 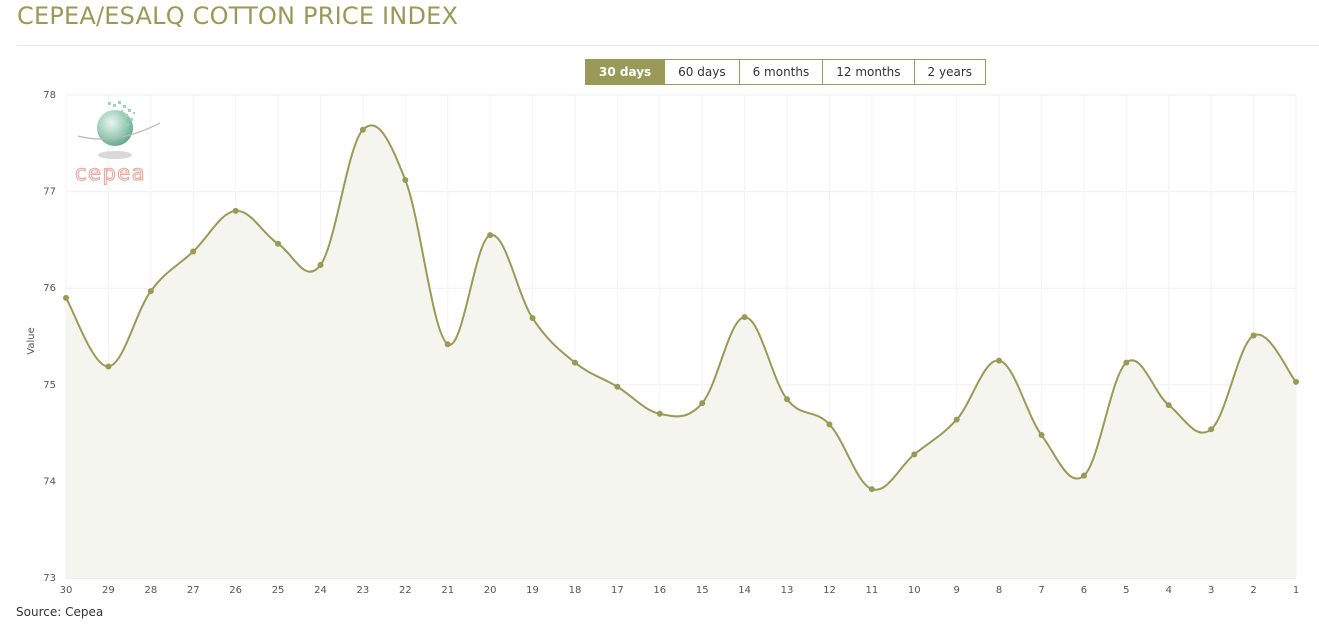 I want to click on x-tick-label: 12, so click(x=829, y=590).